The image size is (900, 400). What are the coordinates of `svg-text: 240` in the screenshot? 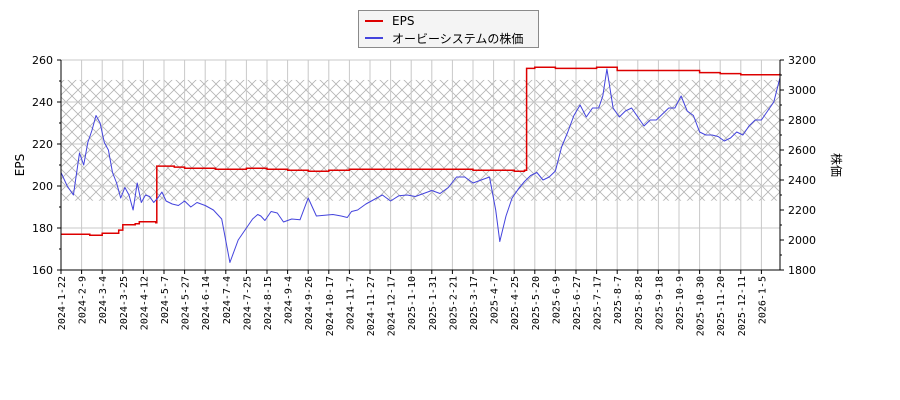 It's located at (42, 102).